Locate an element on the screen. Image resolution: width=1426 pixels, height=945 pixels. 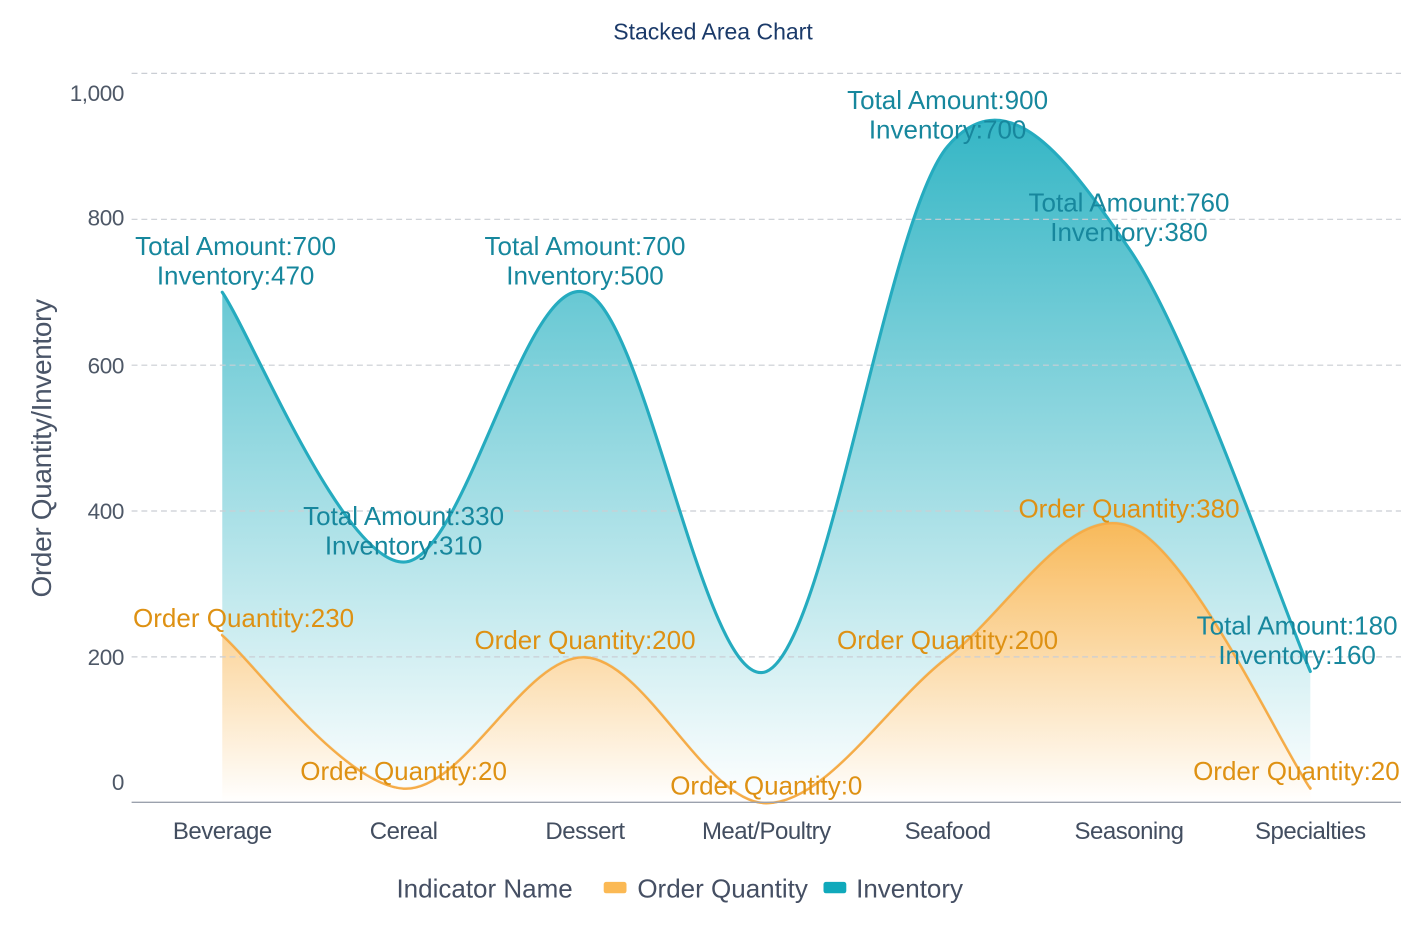
svg-text: Seafood is located at coordinates (948, 831).